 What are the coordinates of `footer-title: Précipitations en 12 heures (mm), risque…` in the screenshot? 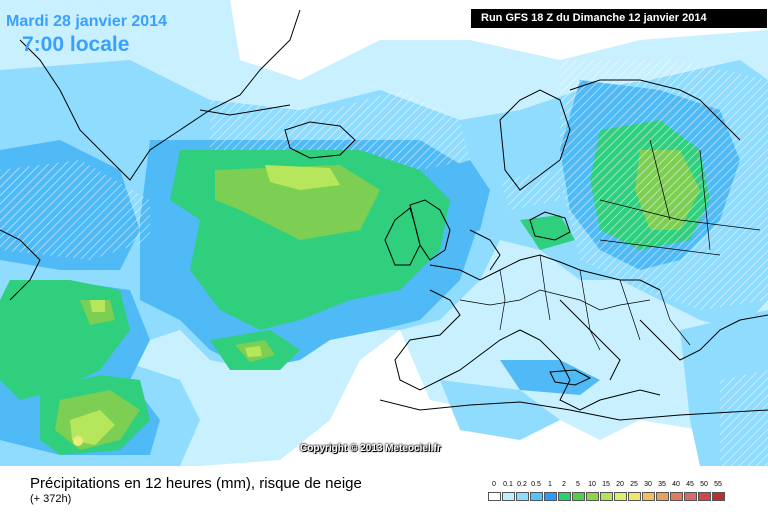 It's located at (196, 483).